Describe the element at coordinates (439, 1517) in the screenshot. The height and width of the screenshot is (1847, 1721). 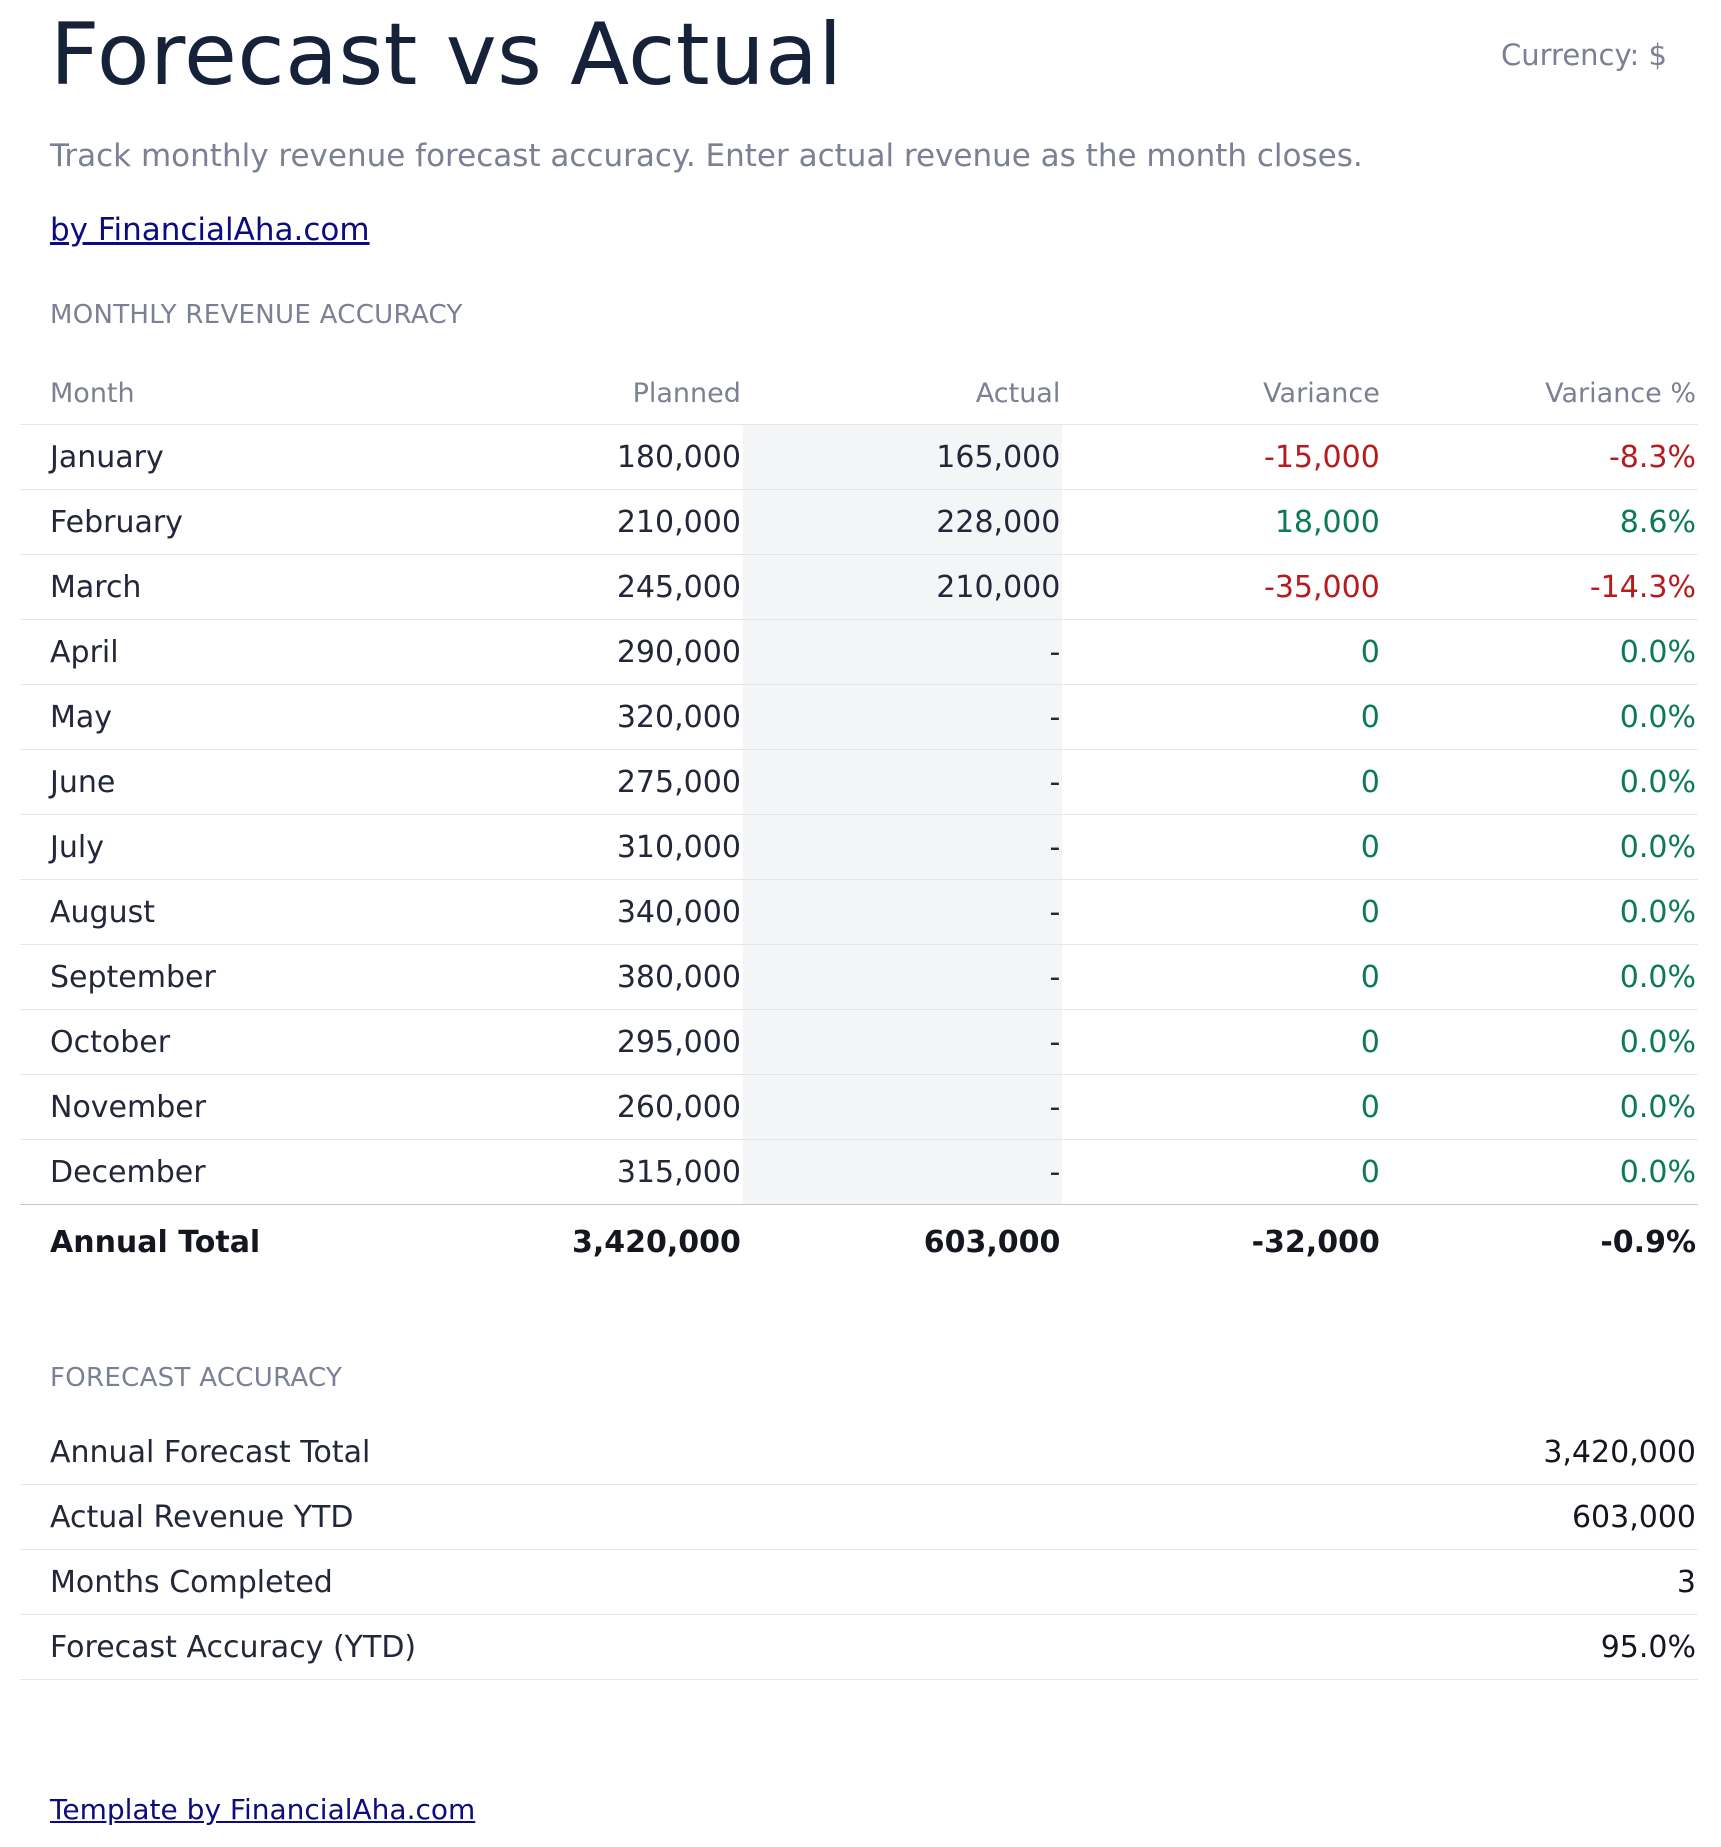
I see `accuracy-label: Actual Revenue YTD` at that location.